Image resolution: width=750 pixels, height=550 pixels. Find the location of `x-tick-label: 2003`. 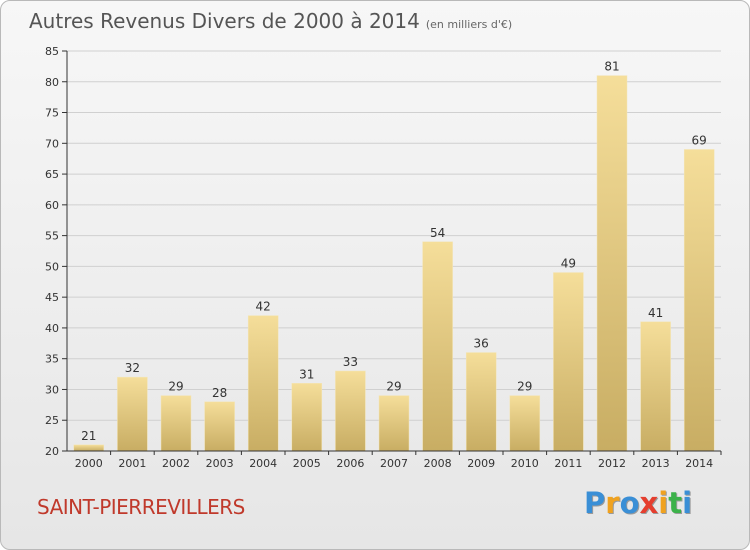

x-tick-label: 2003 is located at coordinates (220, 463).